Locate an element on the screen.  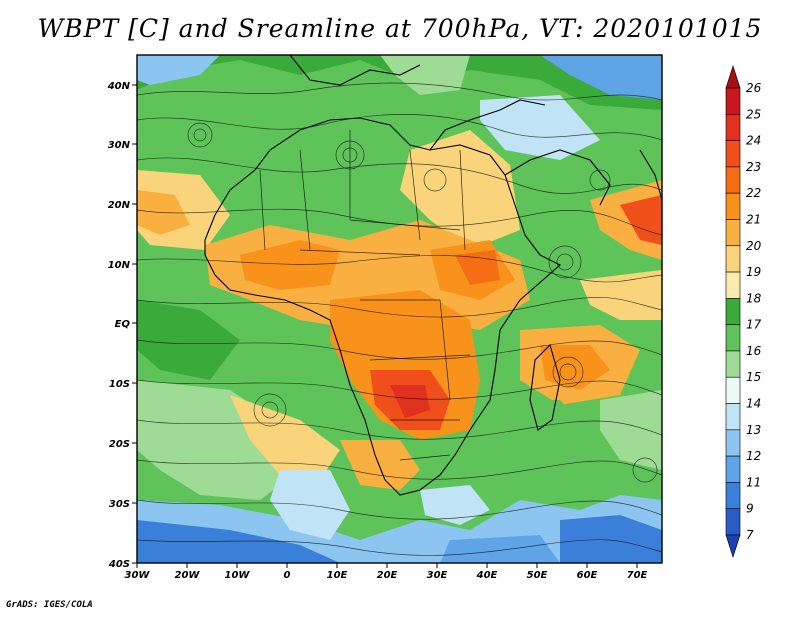
colorbar-label: 12 is located at coordinates (753, 456).